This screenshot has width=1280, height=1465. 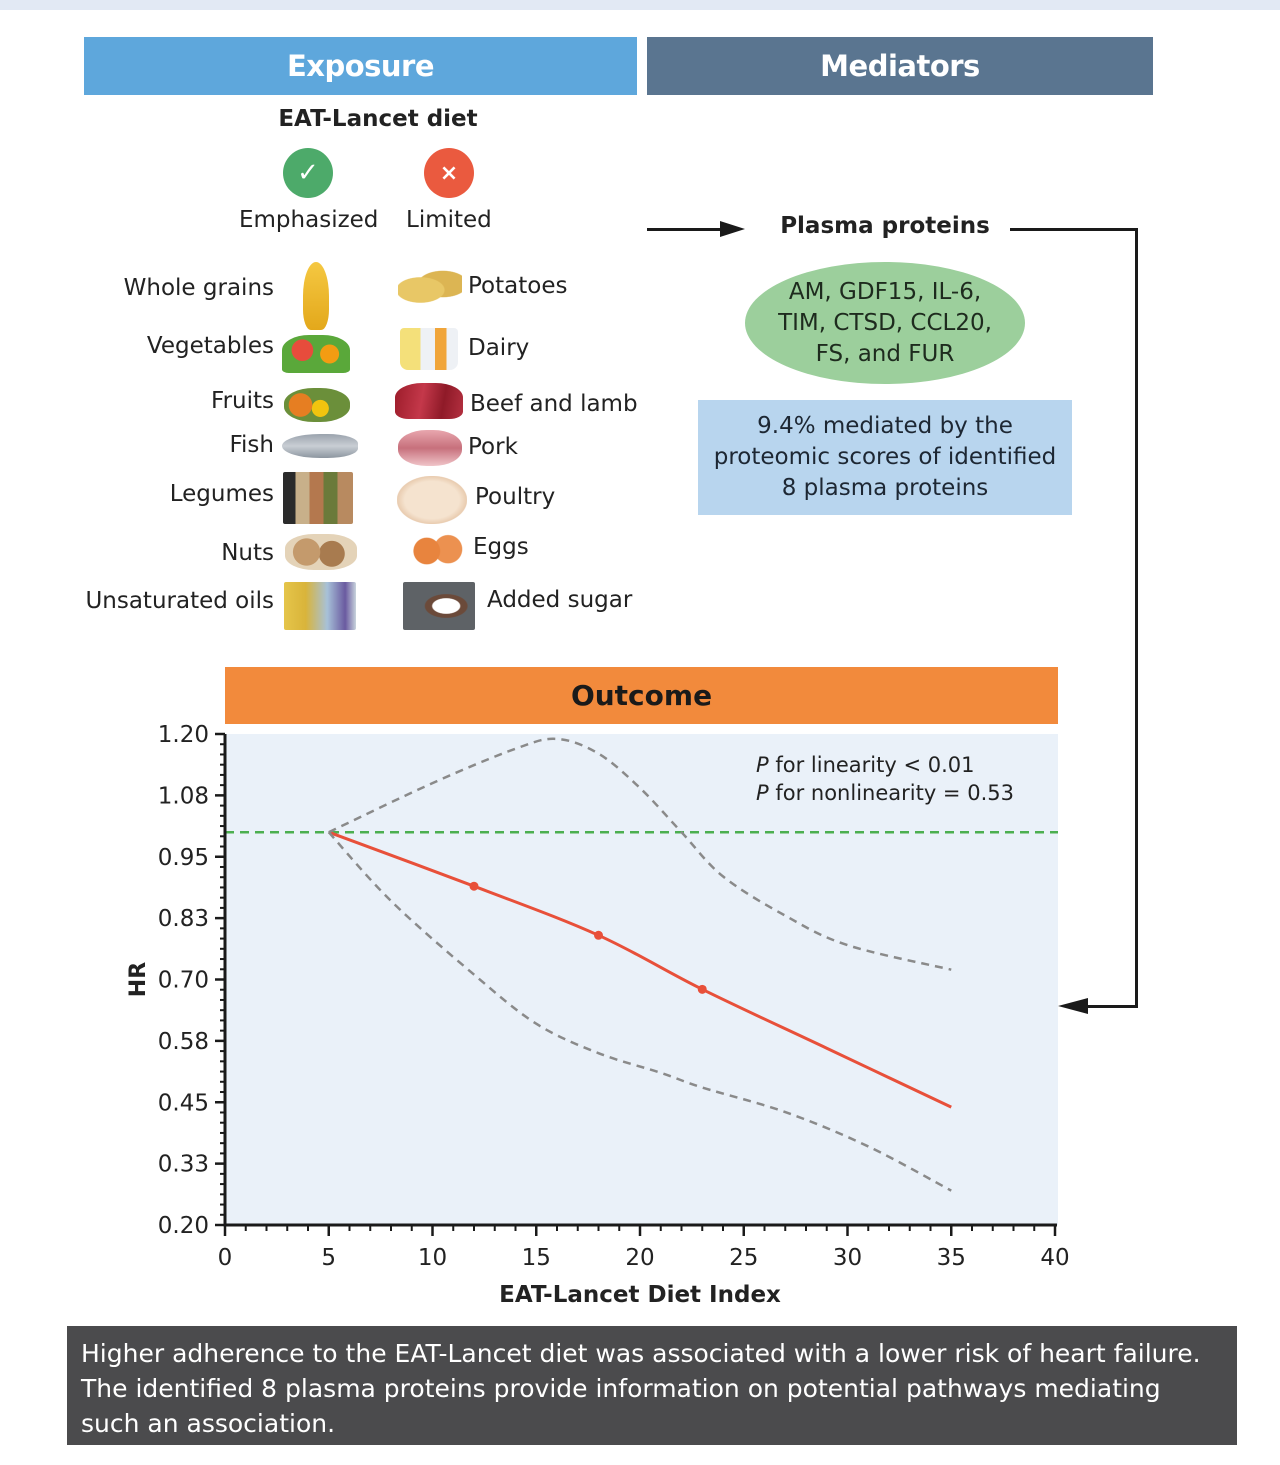 What do you see at coordinates (183, 735) in the screenshot?
I see `y-tick-label: 1.20` at bounding box center [183, 735].